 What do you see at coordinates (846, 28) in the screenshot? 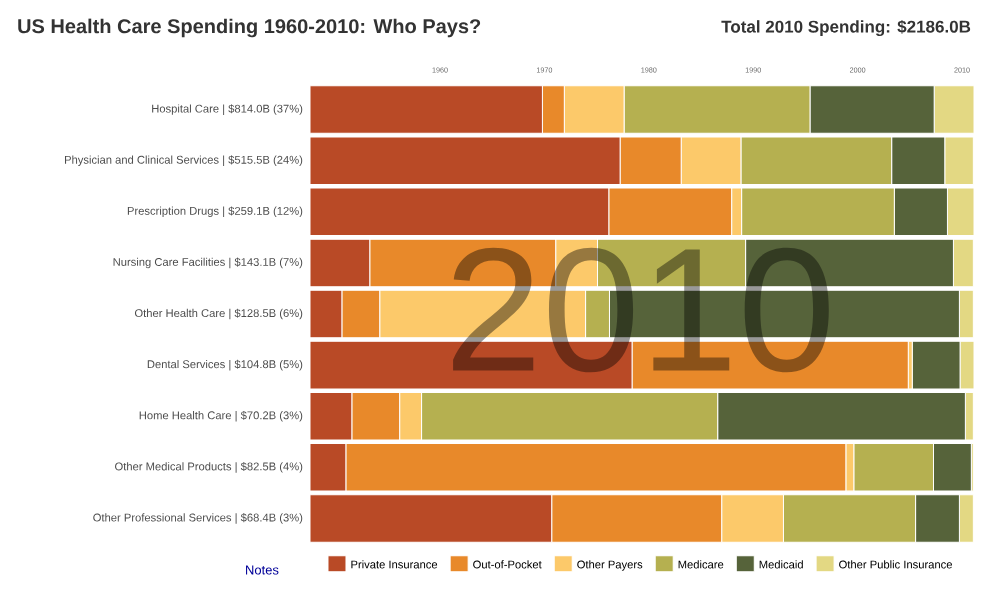
I see `chart-subtitle: Total 2010 Spending: $2186.0B` at bounding box center [846, 28].